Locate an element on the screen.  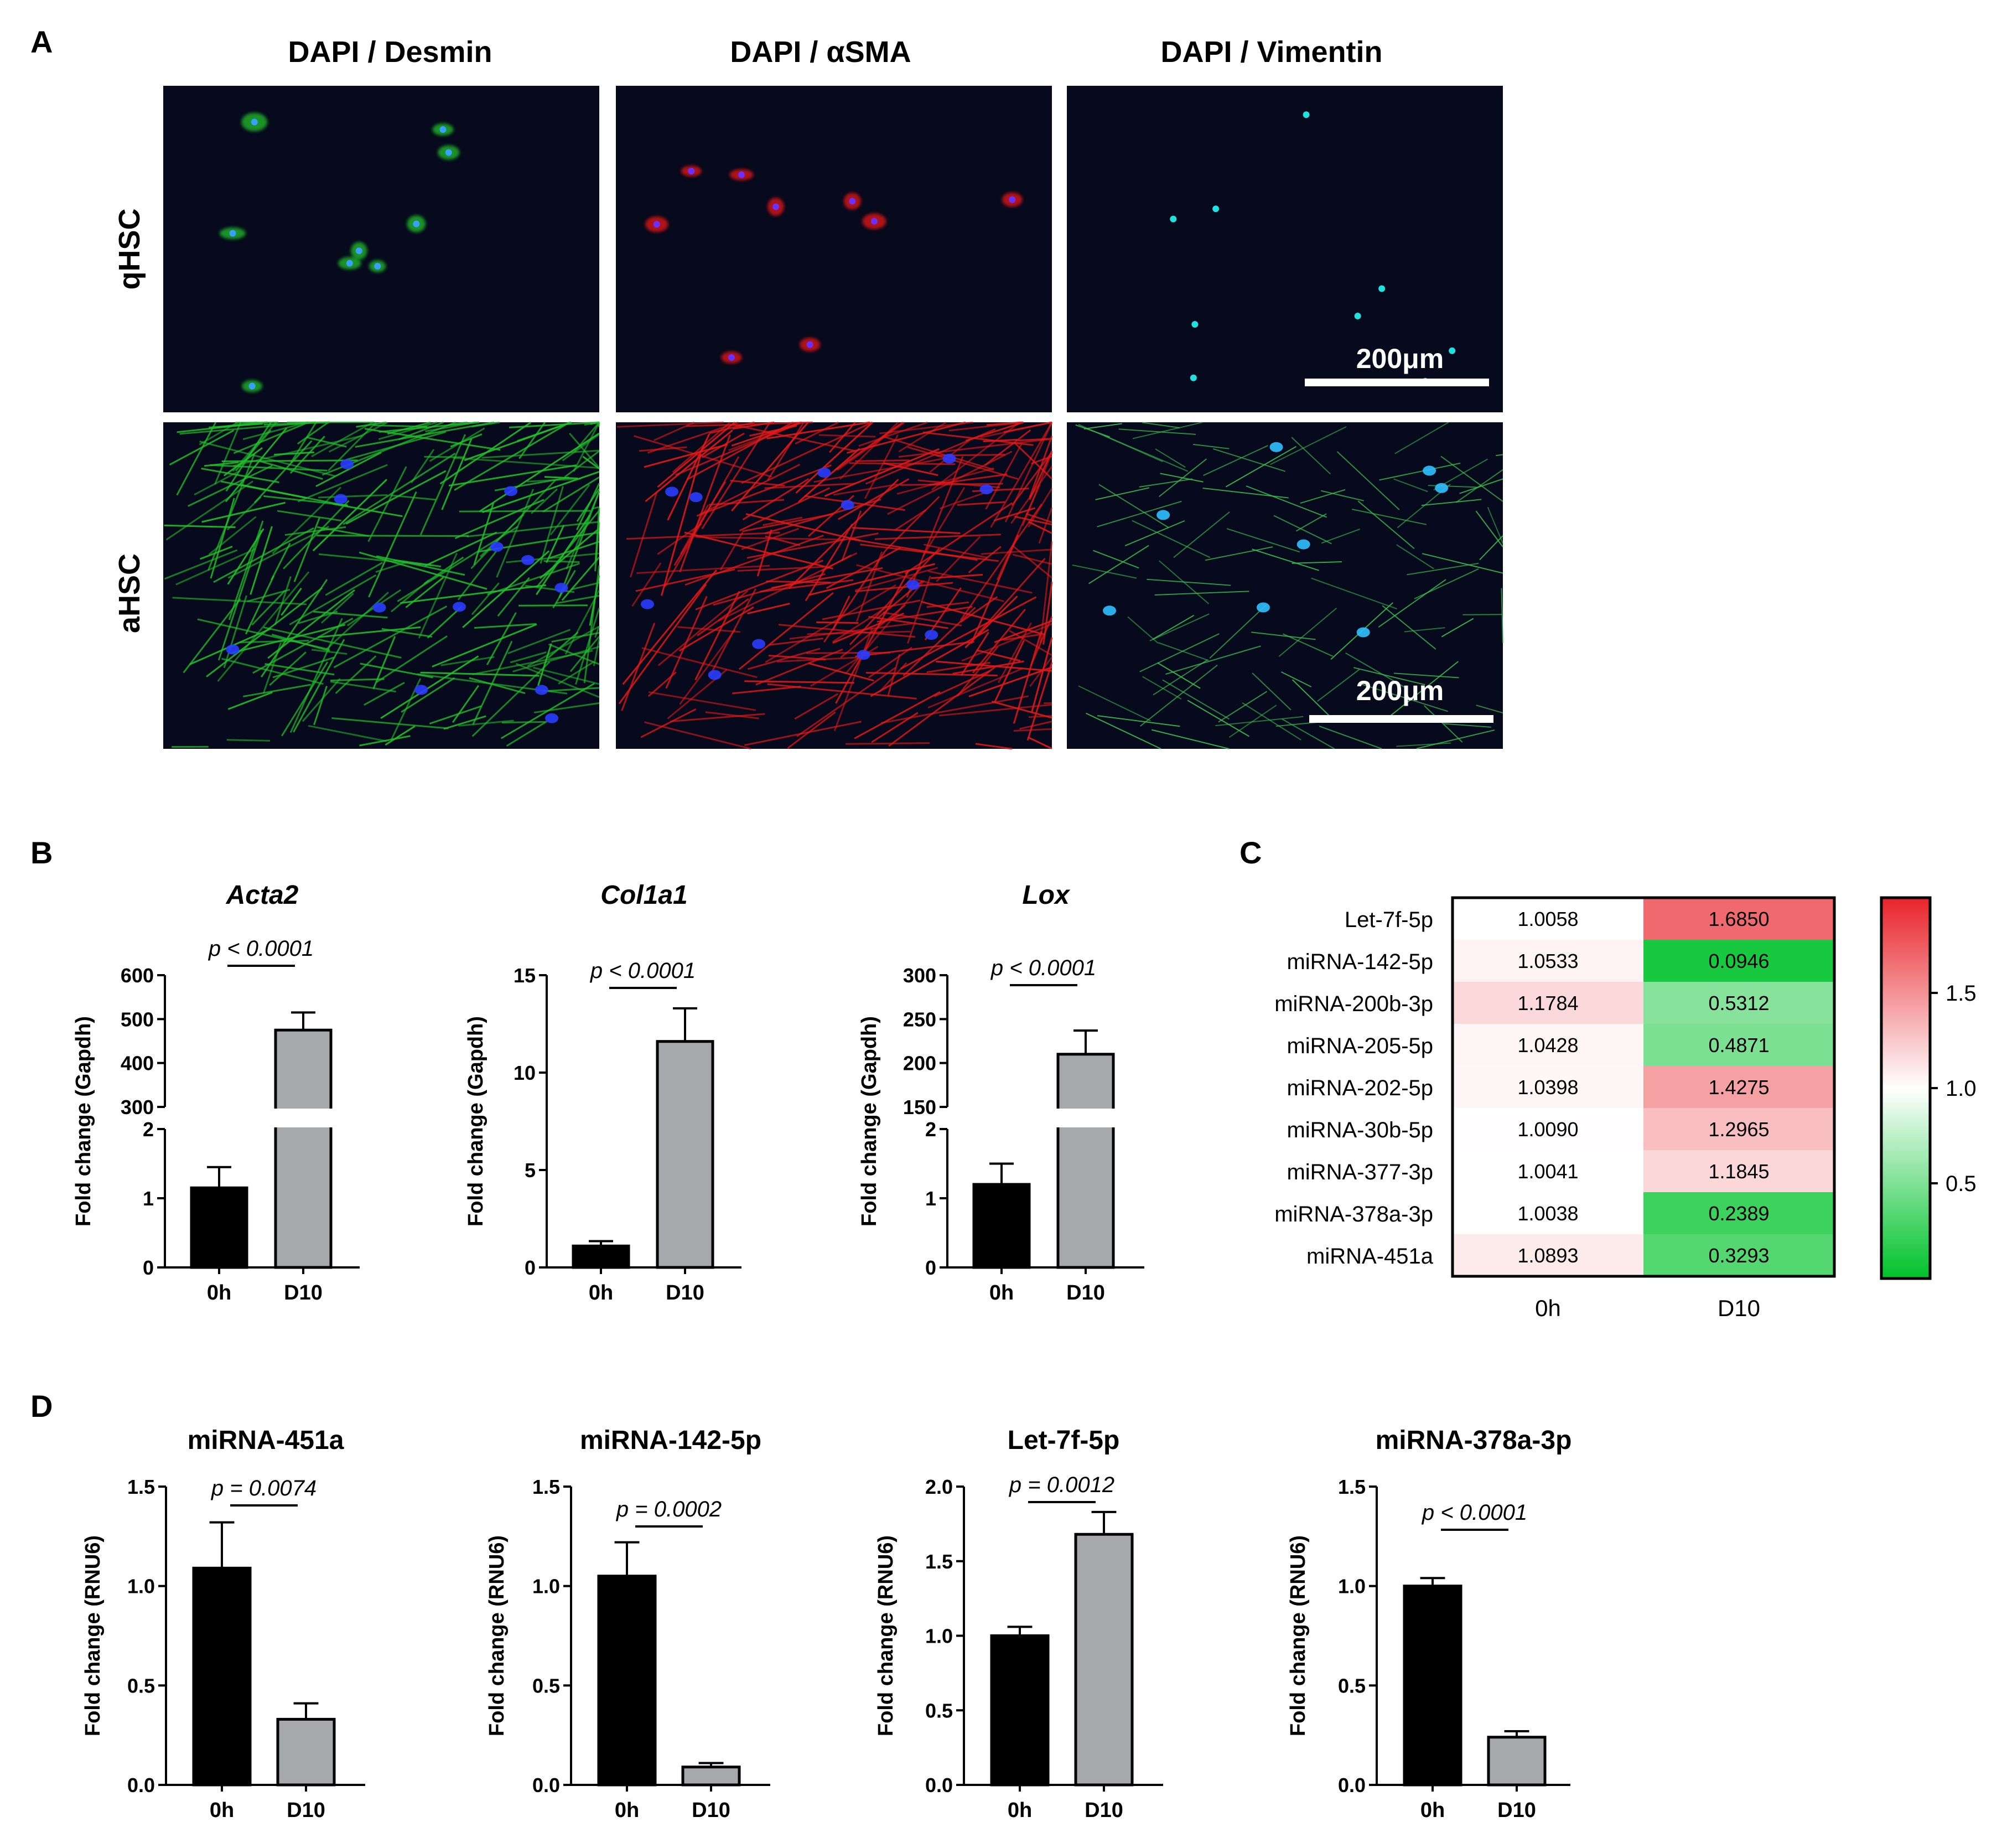
heatmap-cell-label: 1.0041 is located at coordinates (1547, 1171).